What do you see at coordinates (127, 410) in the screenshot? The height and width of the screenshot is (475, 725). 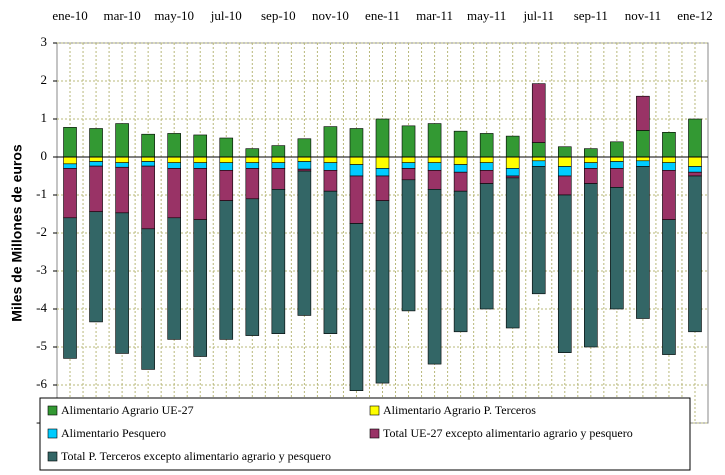 I see `legend-label: Alimentario Agrario UE-27` at bounding box center [127, 410].